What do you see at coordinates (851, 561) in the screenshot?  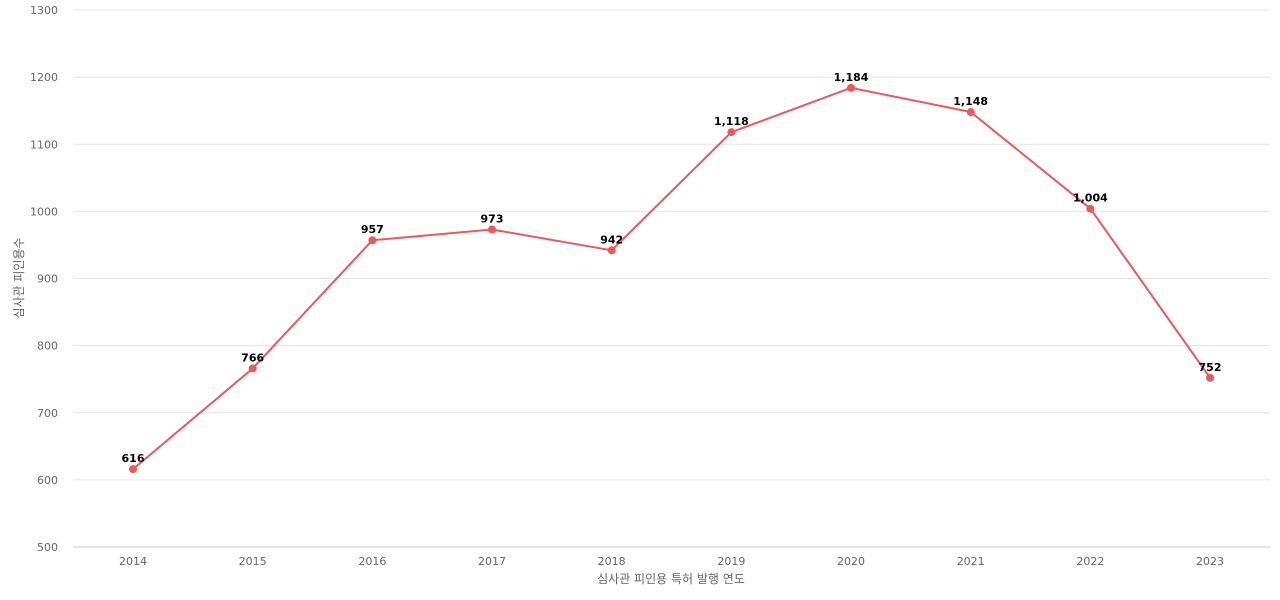 I see `x-tick-label: 2020` at bounding box center [851, 561].